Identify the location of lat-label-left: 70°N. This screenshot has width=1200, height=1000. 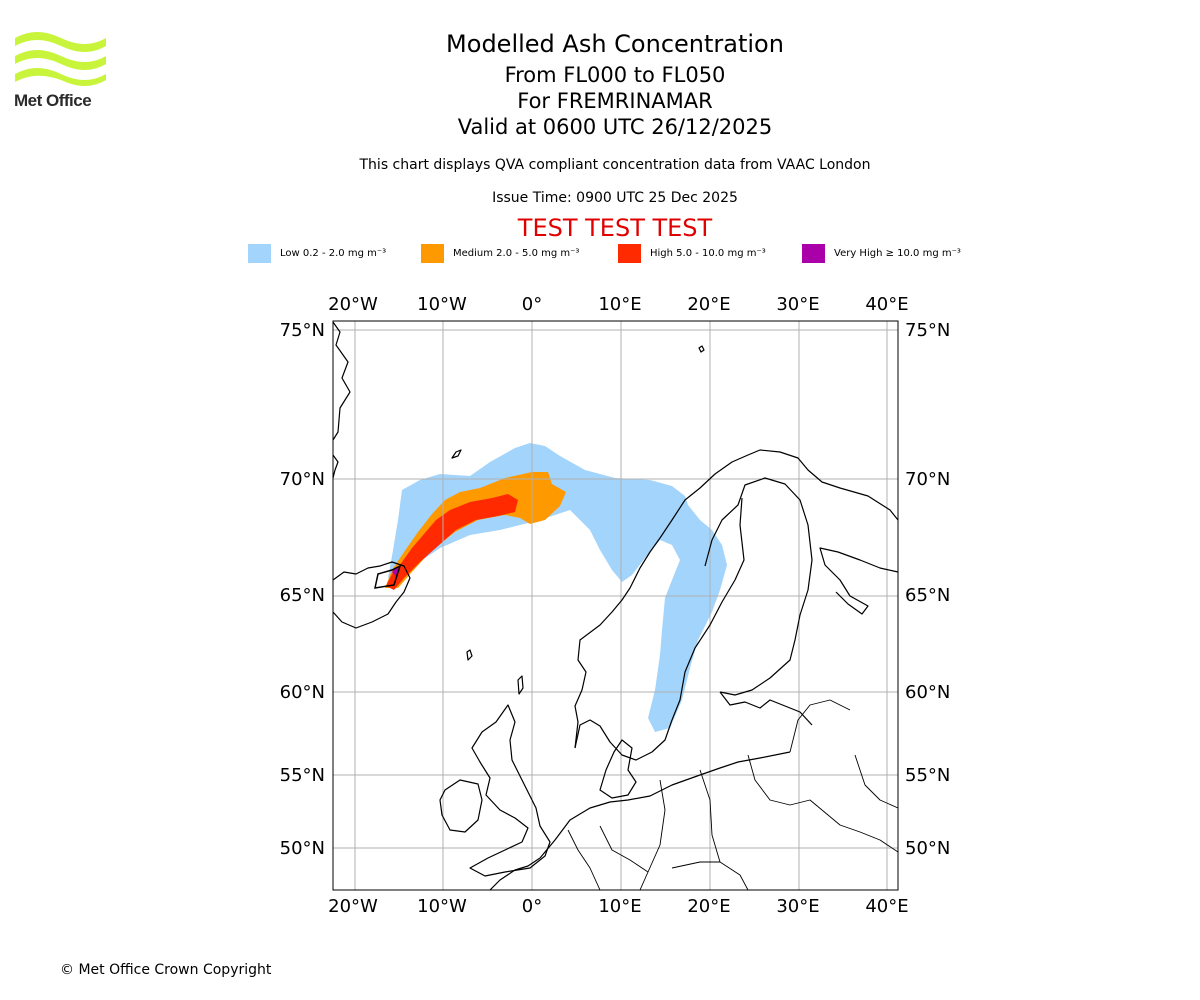
(302, 479).